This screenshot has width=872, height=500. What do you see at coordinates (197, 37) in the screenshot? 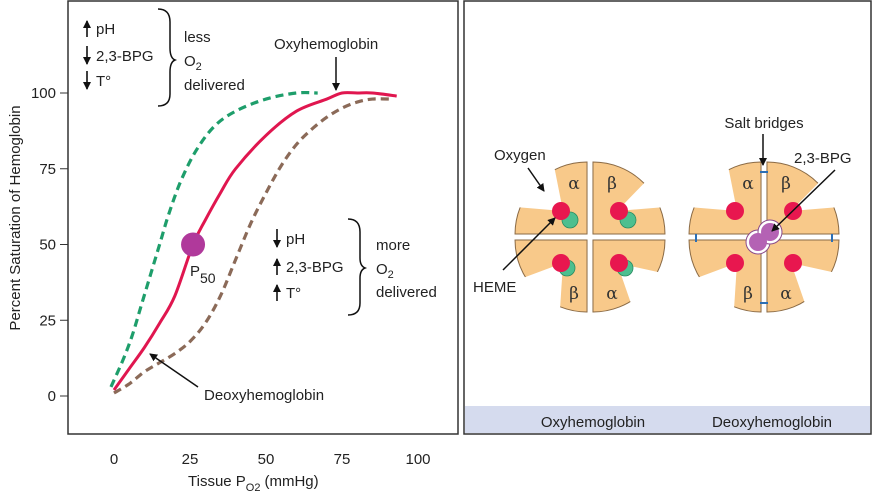
I see `left-shift-result: less` at bounding box center [197, 37].